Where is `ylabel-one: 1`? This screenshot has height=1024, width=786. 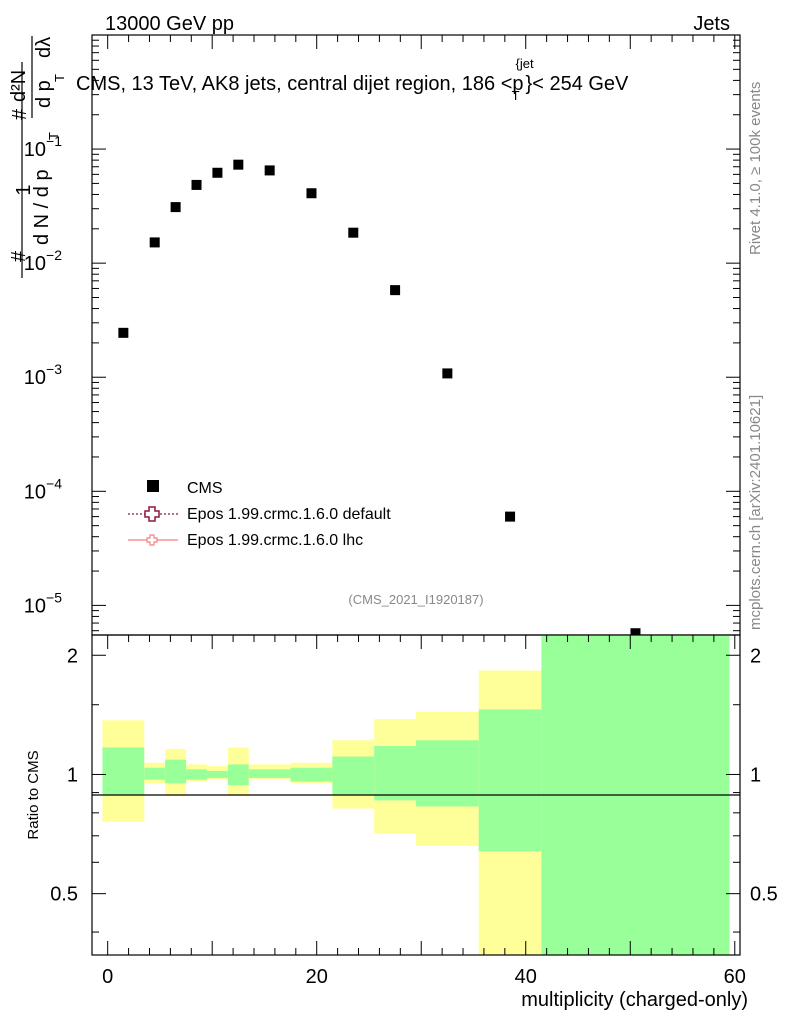 ylabel-one: 1 is located at coordinates (24, 189).